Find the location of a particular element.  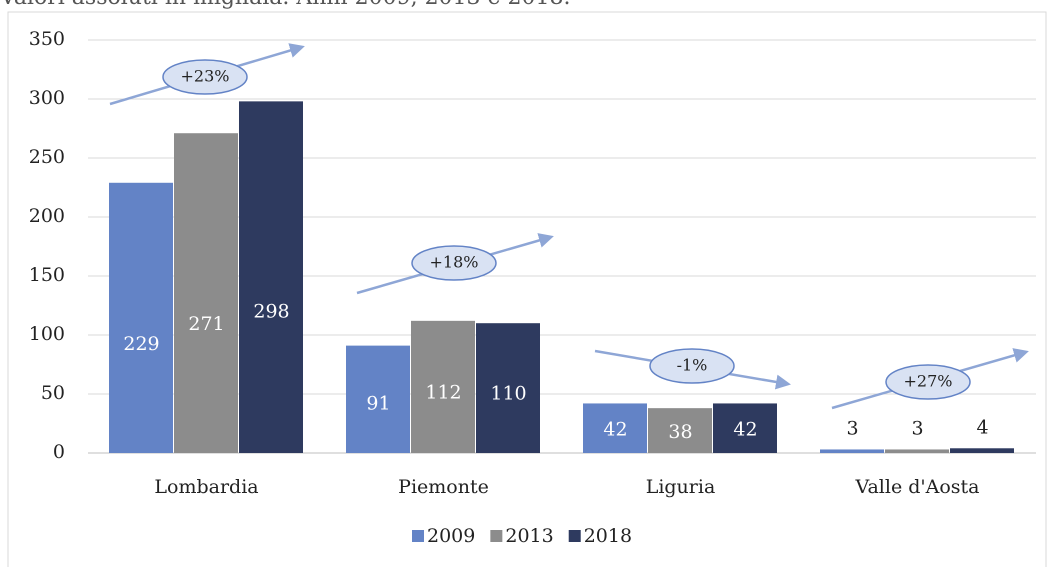

data-label: 38 is located at coordinates (680, 432).